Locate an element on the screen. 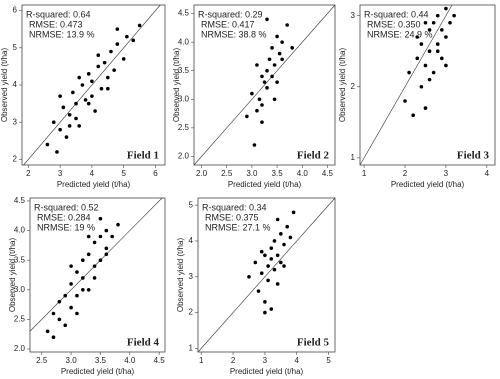  stat-annotation: R-squared: 0.34 is located at coordinates (234, 207).